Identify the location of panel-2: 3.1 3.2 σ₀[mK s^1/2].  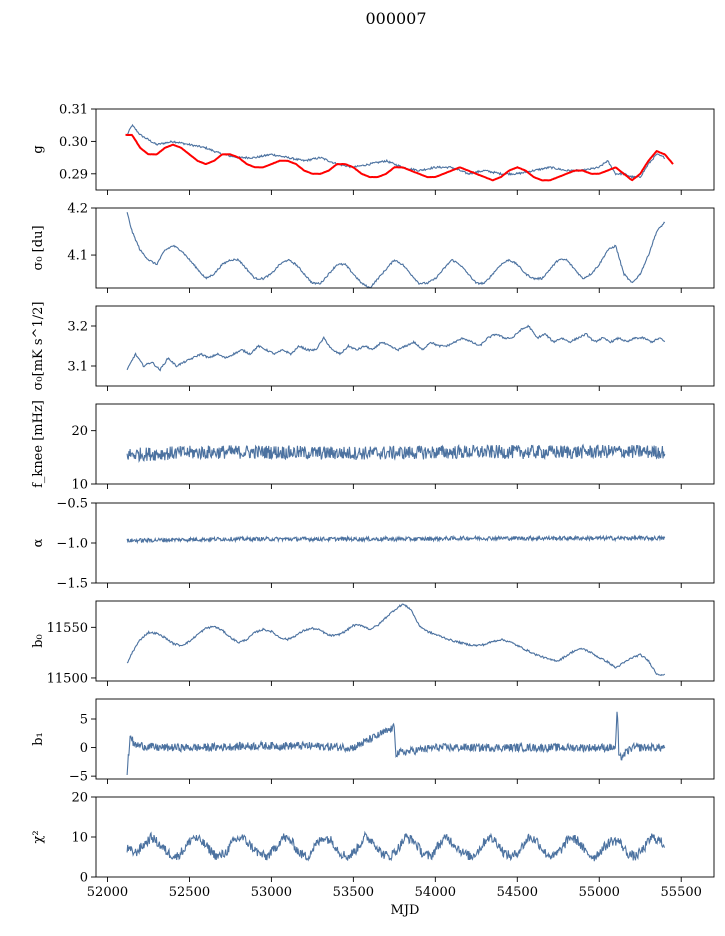
(373, 346).